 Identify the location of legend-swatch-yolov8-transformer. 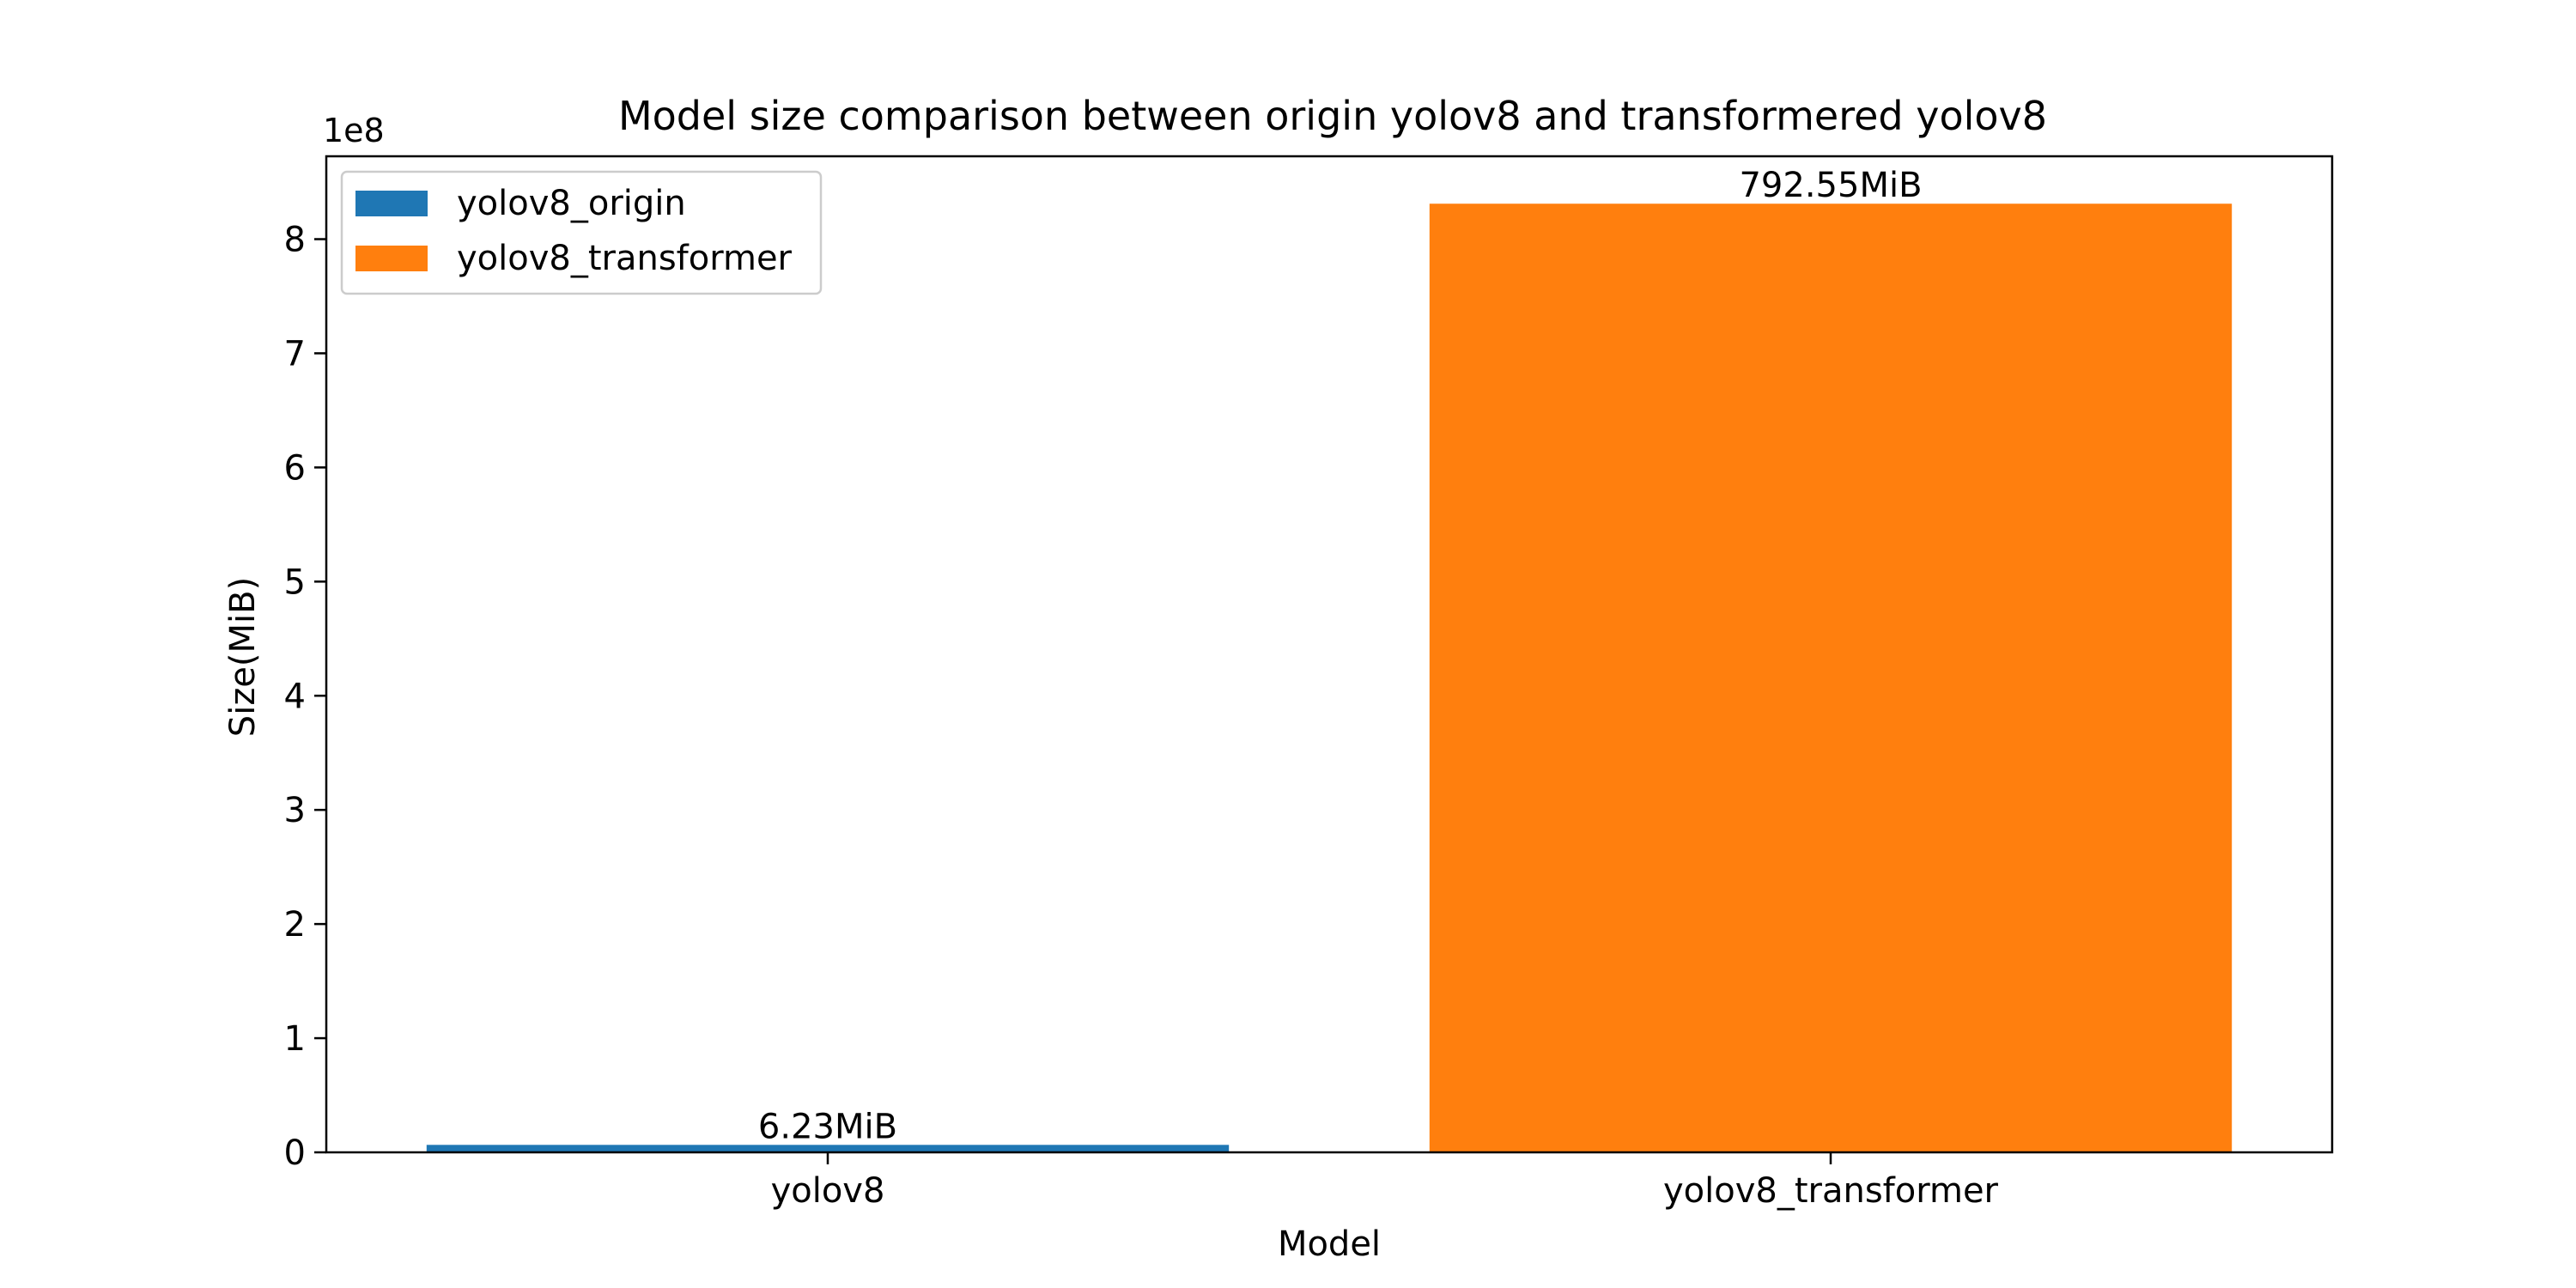
(391, 258).